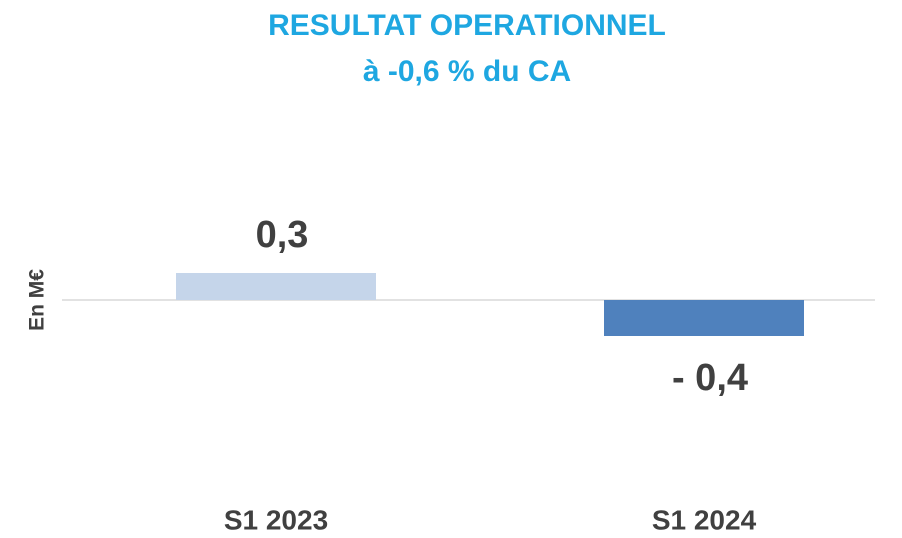  I want to click on chart-subtitle: à -0,6 % du CA, so click(467, 71).